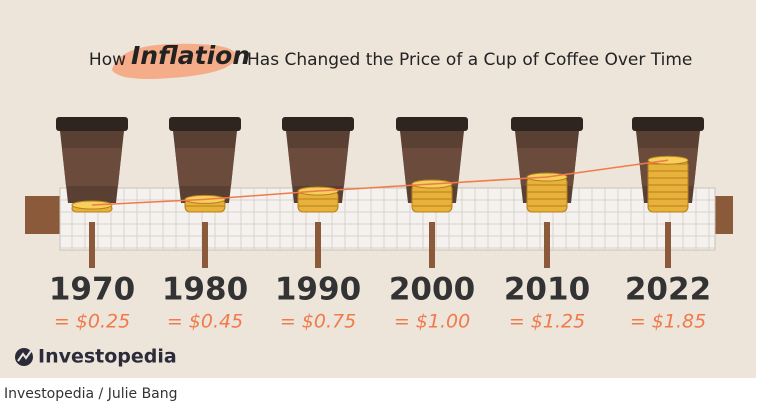 The height and width of the screenshot is (409, 758). I want to click on title-highlight: Inflation, so click(190, 55).